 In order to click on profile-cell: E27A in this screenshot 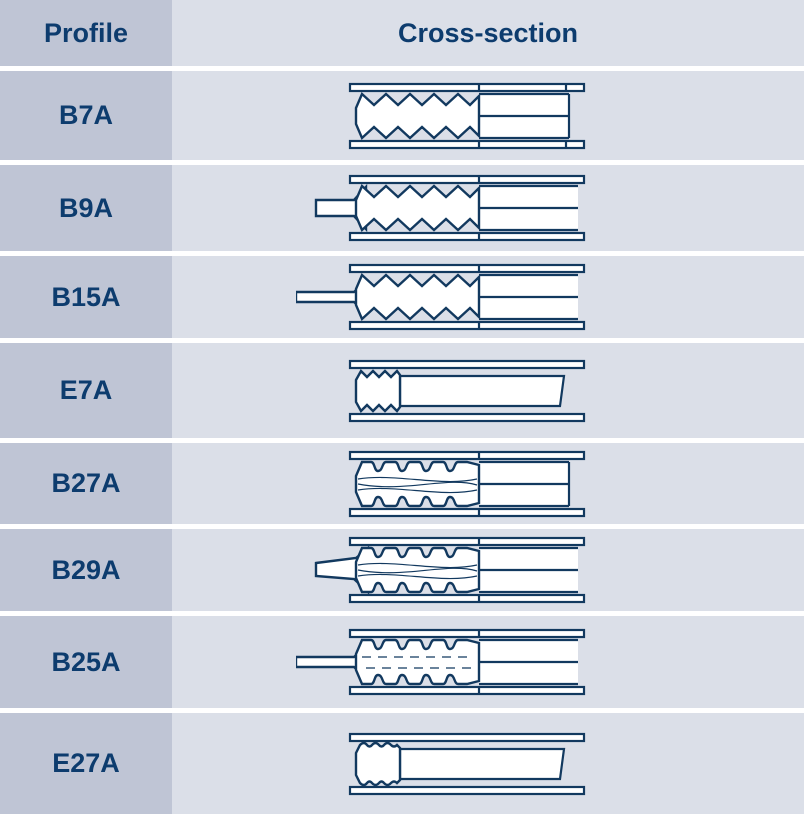, I will do `click(86, 763)`.